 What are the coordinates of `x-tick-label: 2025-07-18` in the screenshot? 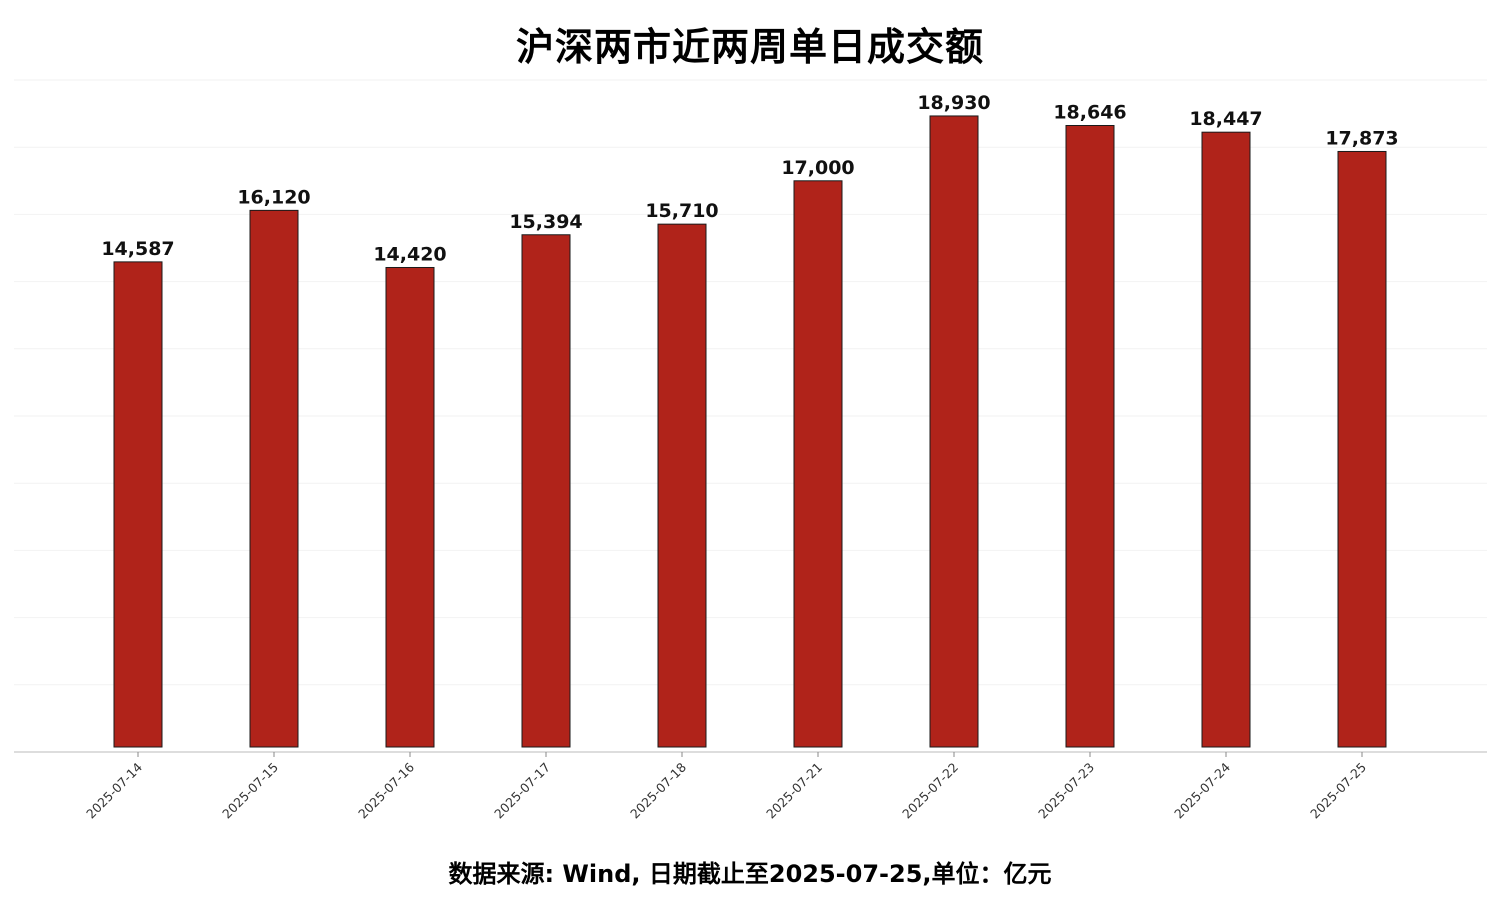 It's located at (658, 790).